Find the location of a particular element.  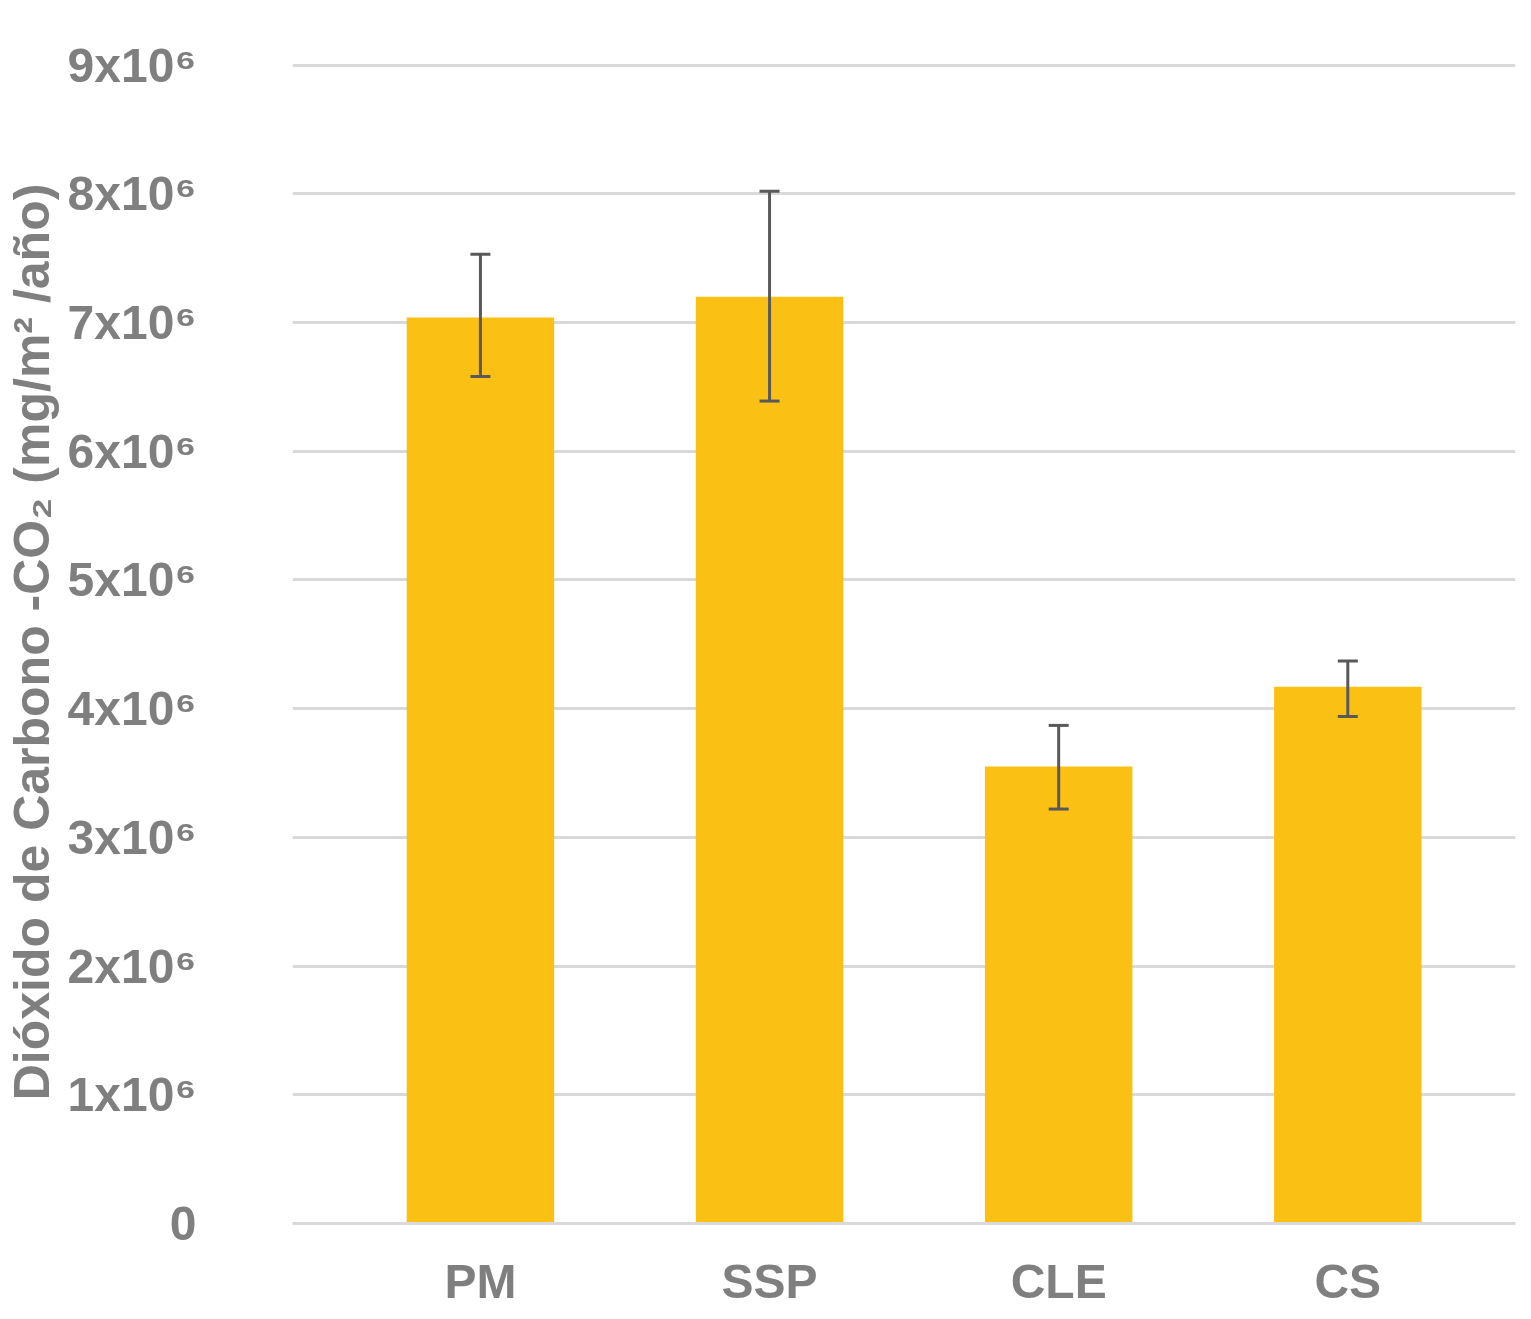

y-tick-label: 6x10⁶ is located at coordinates (132, 451).